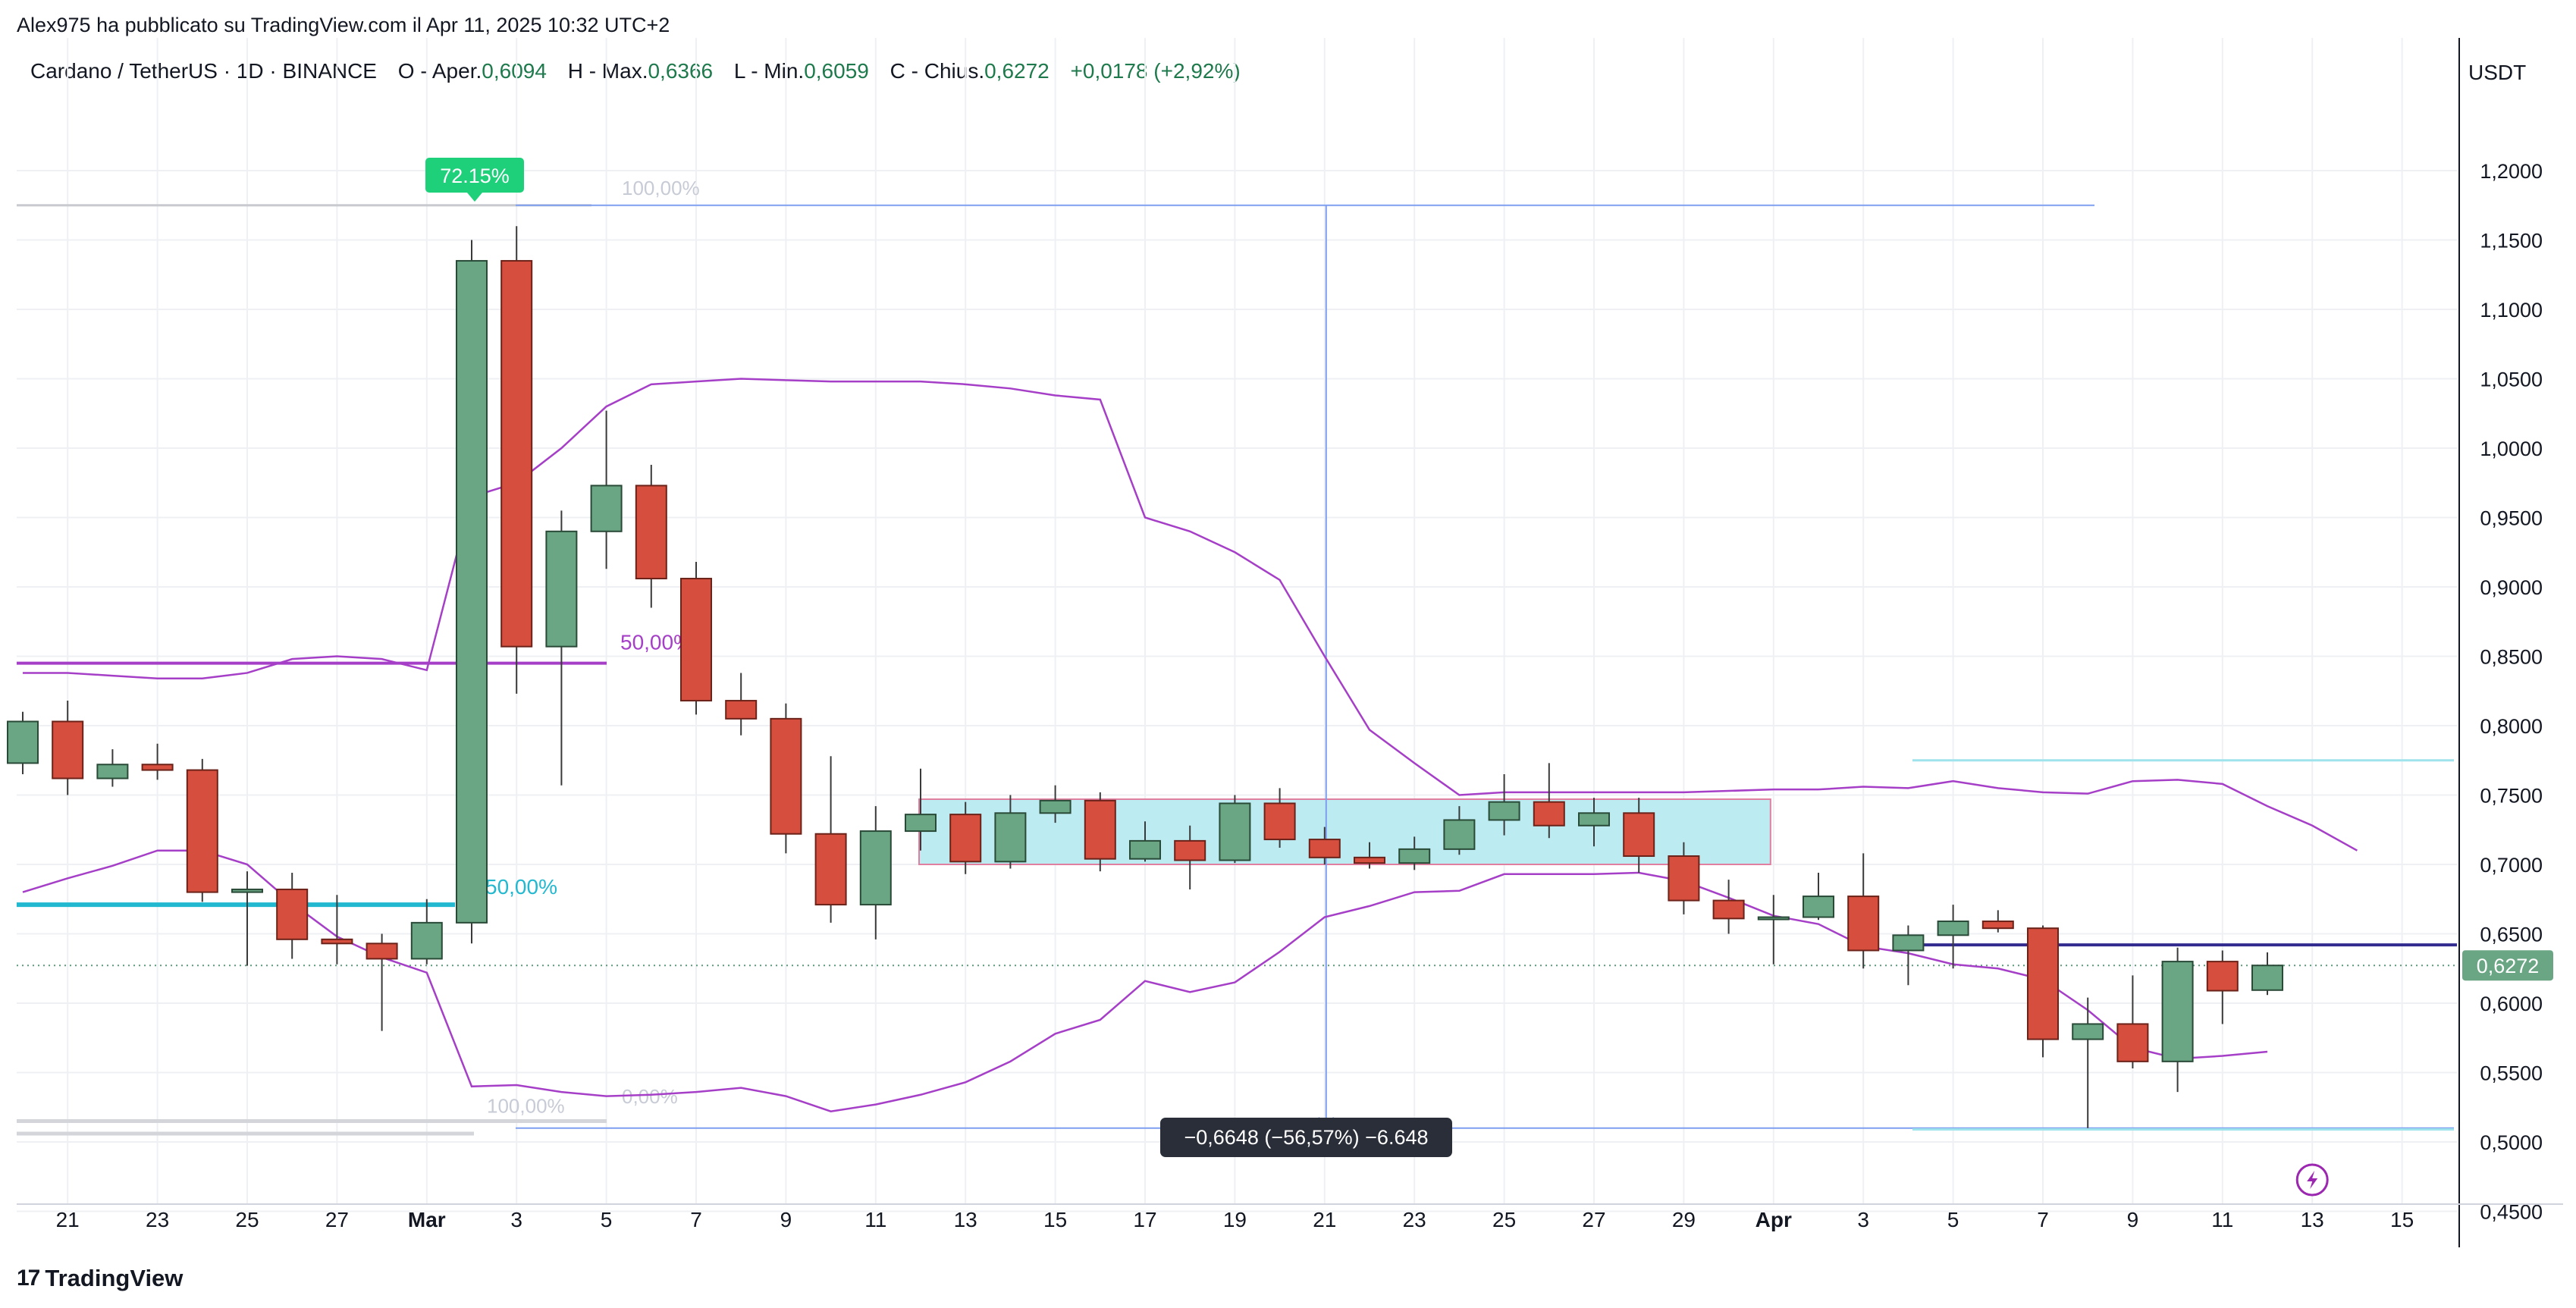 This screenshot has height=1308, width=2576. What do you see at coordinates (1155, 71) in the screenshot?
I see `change-value: +0,0178 (+2,92%)` at bounding box center [1155, 71].